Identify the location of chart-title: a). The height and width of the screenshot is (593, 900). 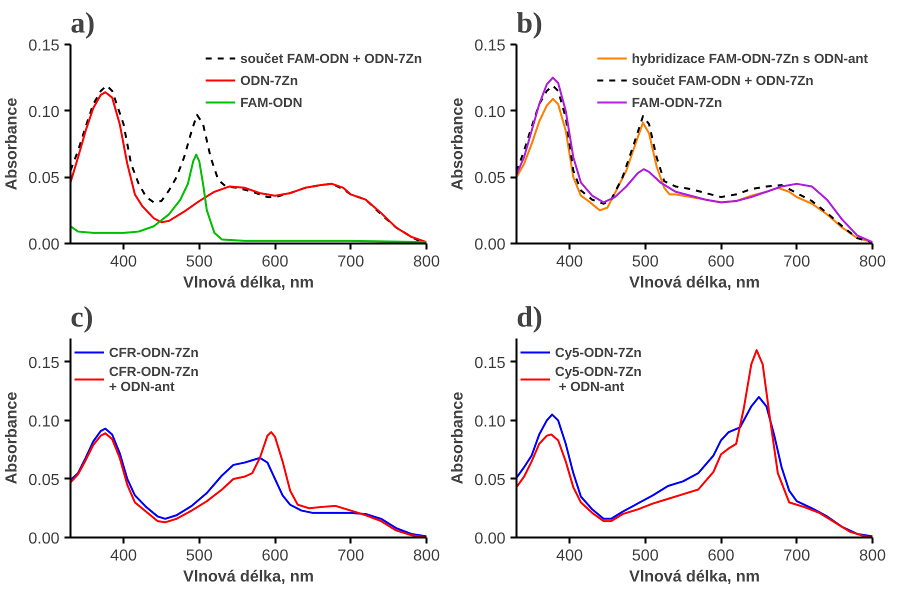
(82, 24).